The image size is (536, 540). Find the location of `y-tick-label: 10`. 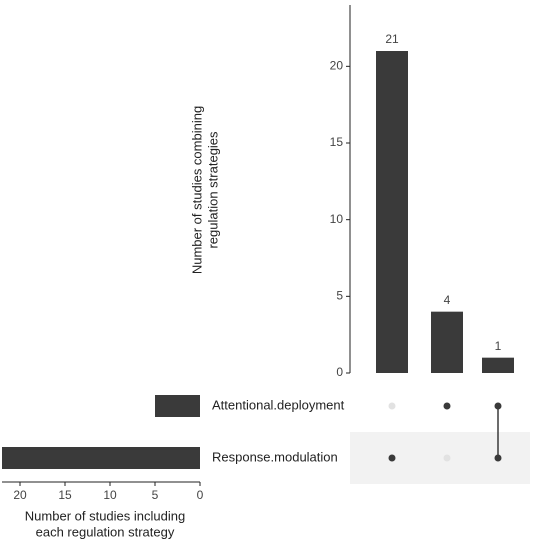

y-tick-label: 10 is located at coordinates (337, 219).